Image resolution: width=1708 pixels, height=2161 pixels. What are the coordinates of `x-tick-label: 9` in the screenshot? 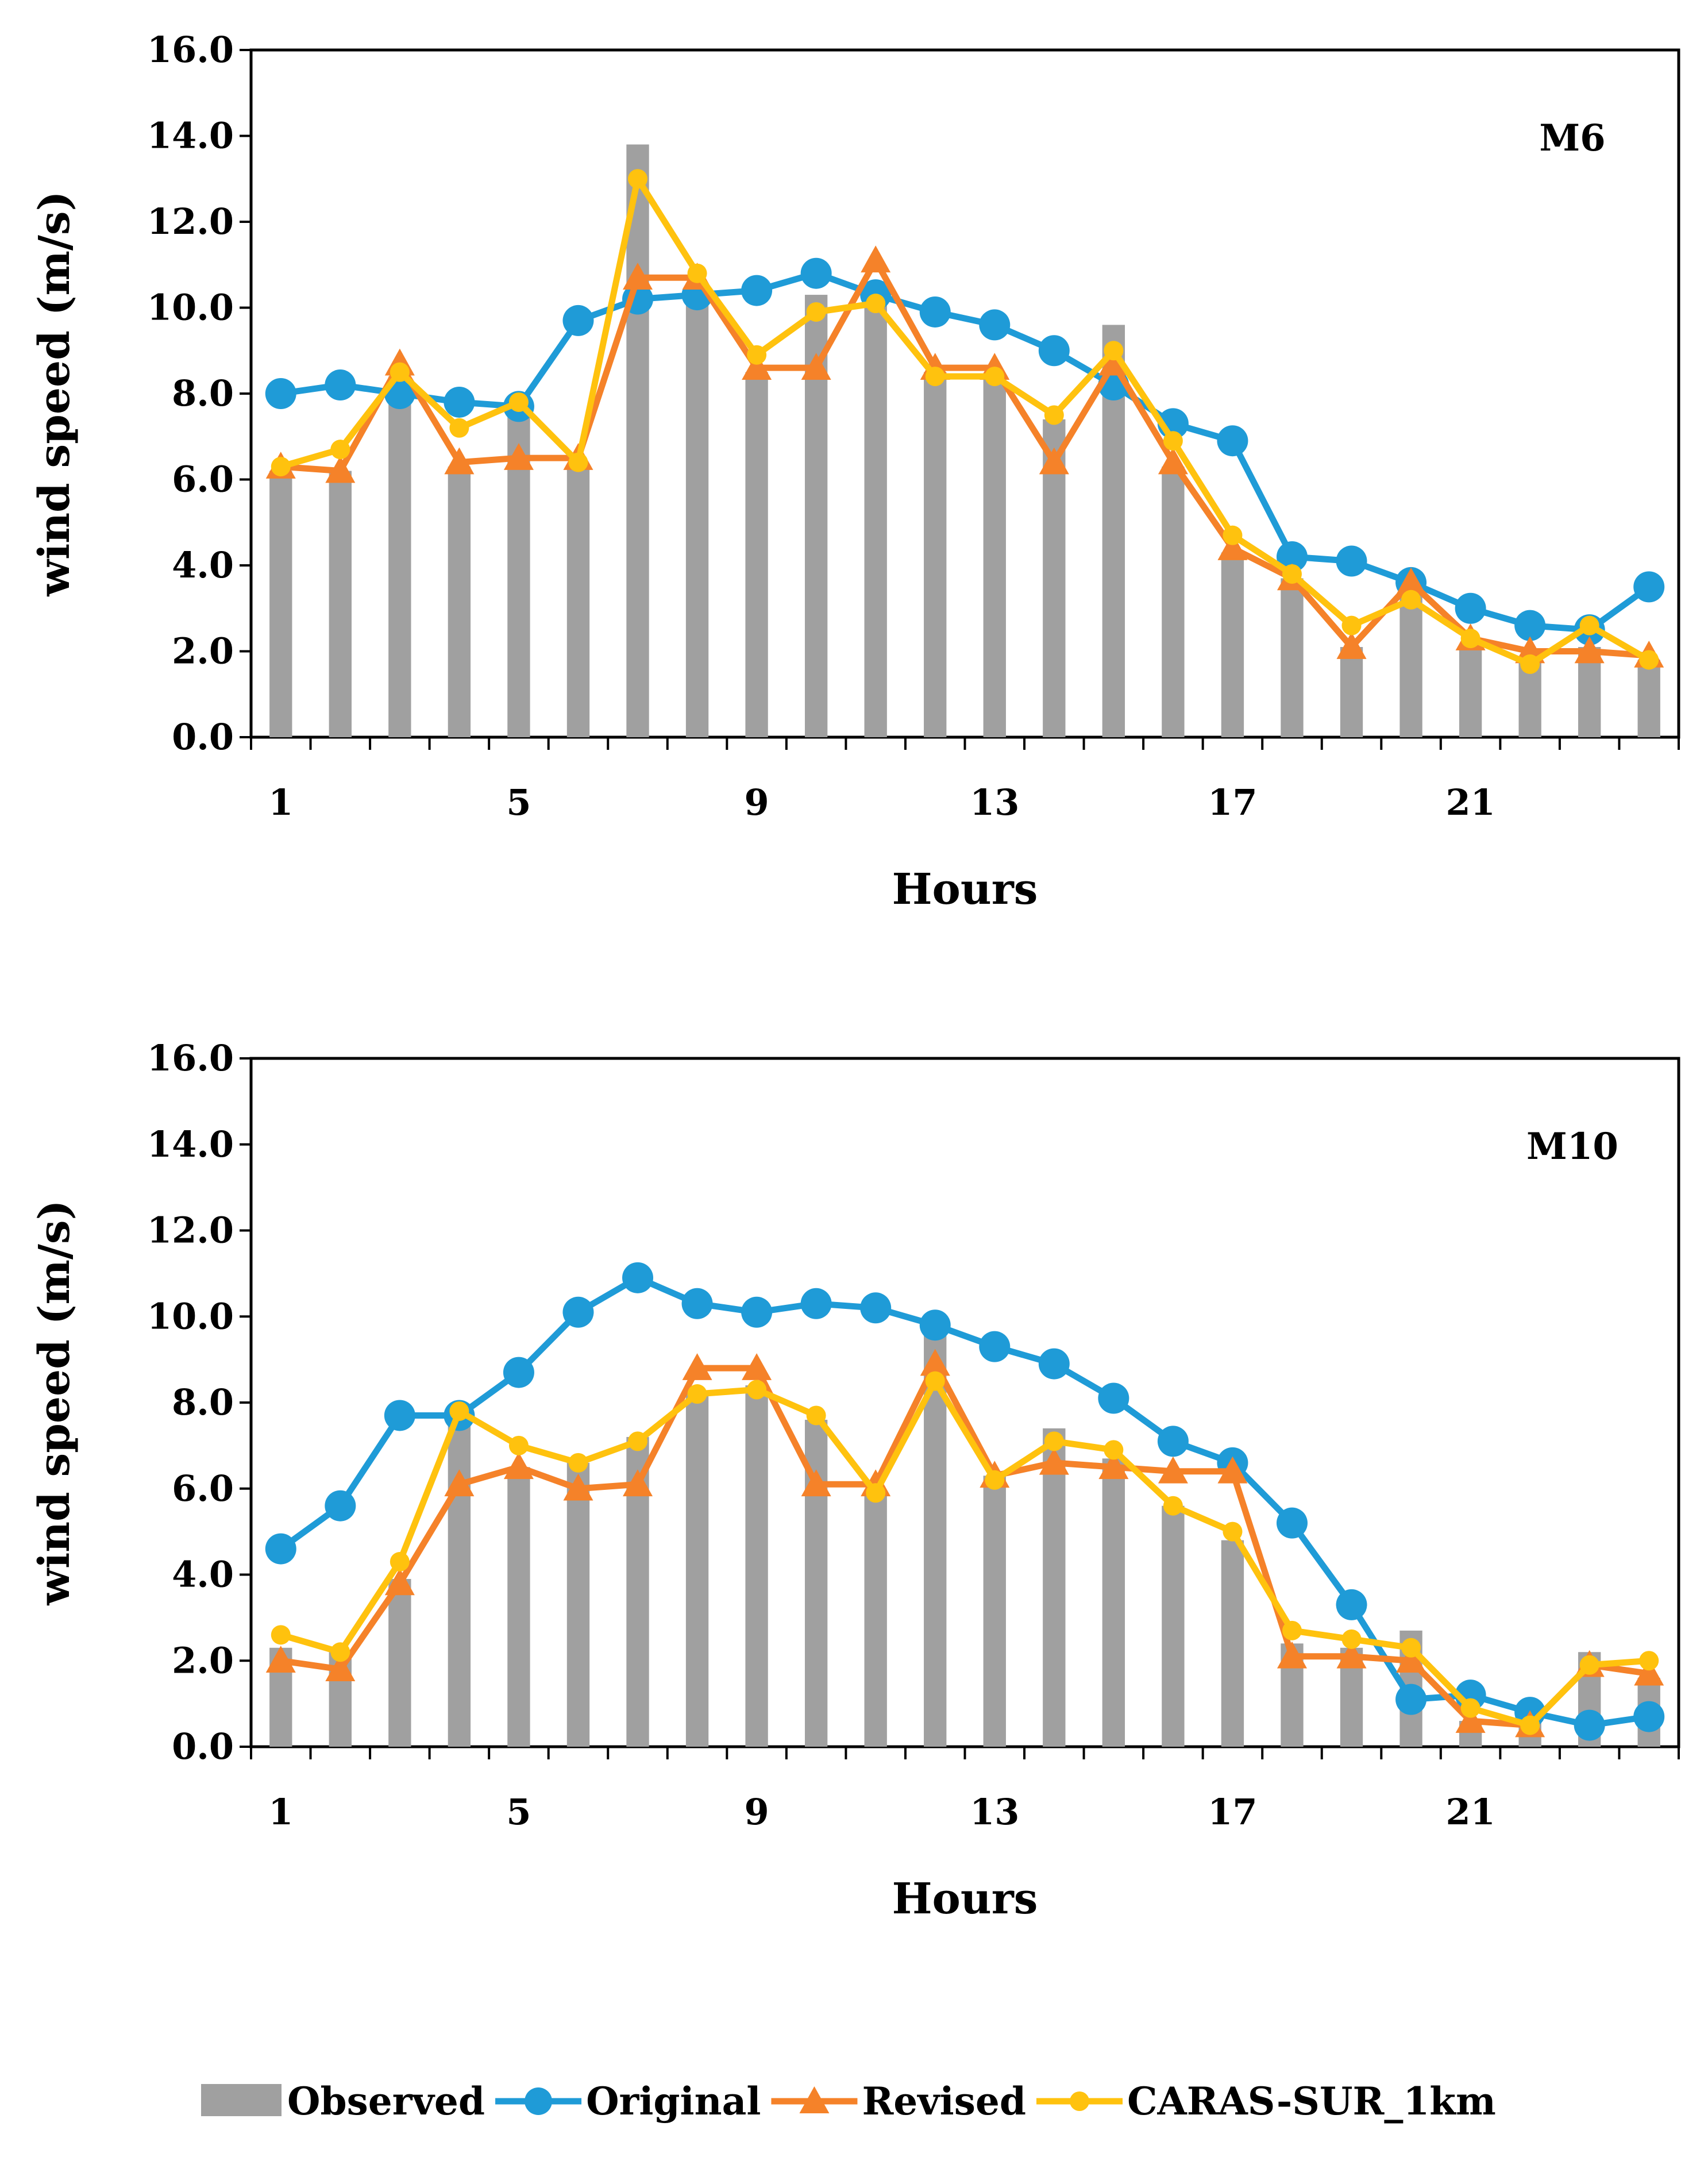 It's located at (757, 802).